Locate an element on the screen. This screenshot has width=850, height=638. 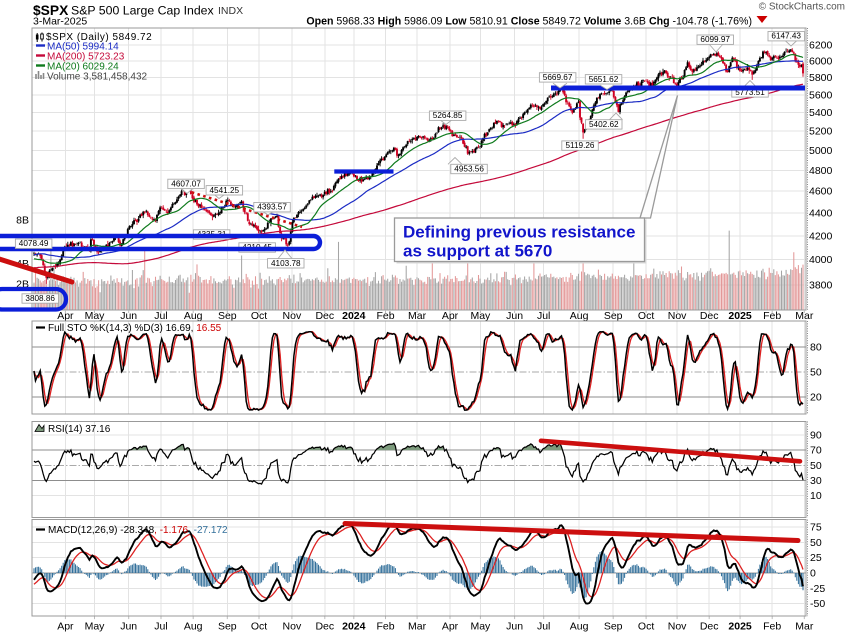
svg-text: S&P 500 Large Cap Index is located at coordinates (143, 11).